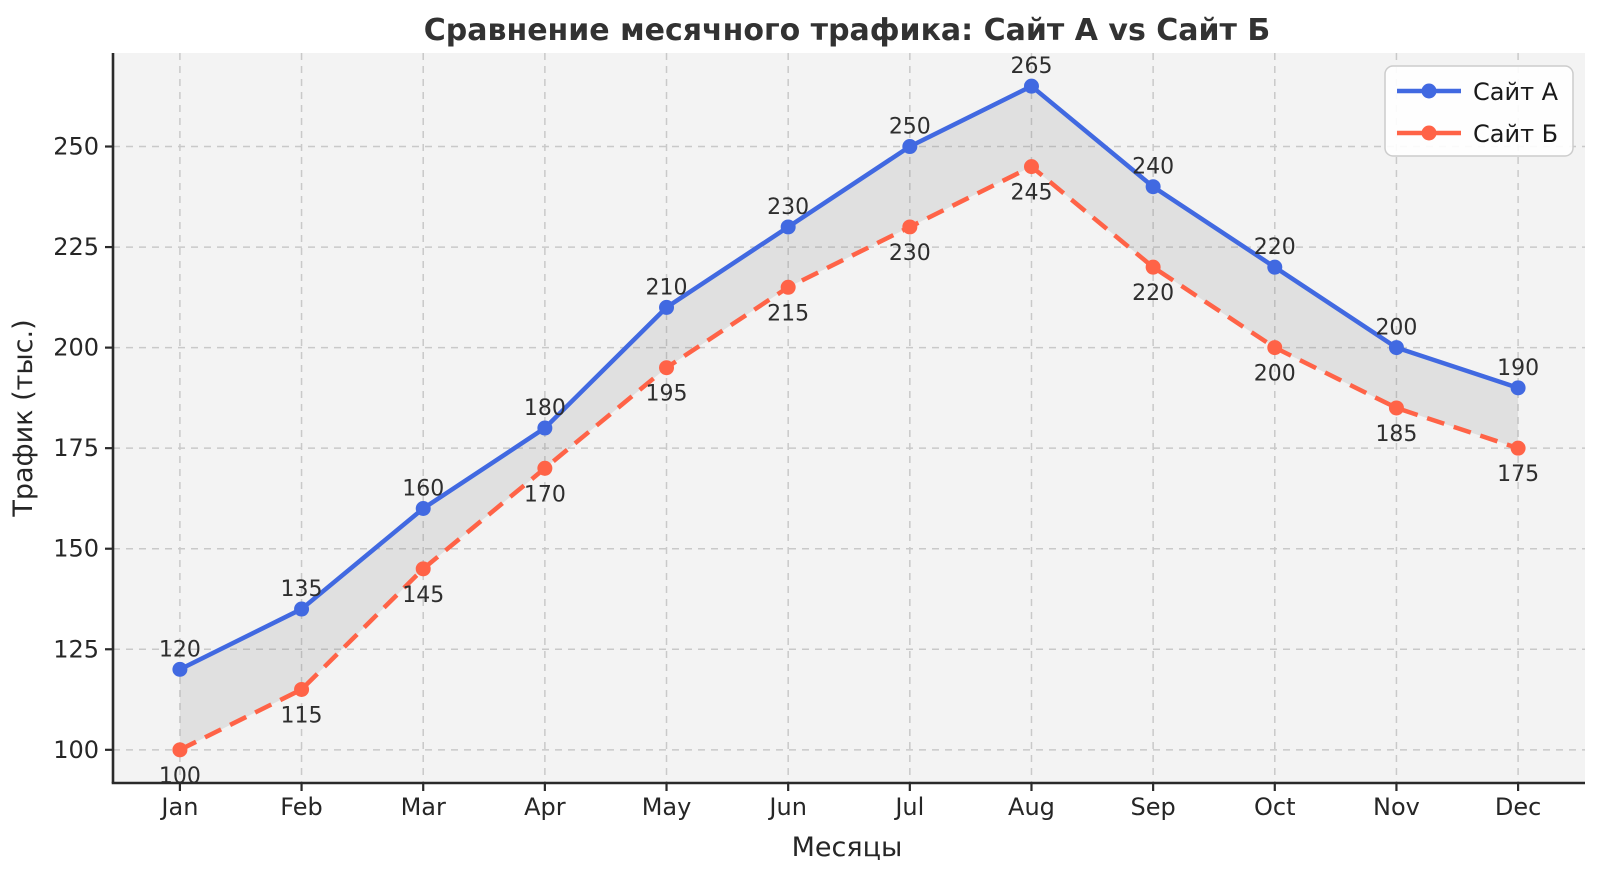 Image resolution: width=1600 pixels, height=875 pixels. Describe the element at coordinates (910, 127) in the screenshot. I see `point-value-label: 250` at that location.